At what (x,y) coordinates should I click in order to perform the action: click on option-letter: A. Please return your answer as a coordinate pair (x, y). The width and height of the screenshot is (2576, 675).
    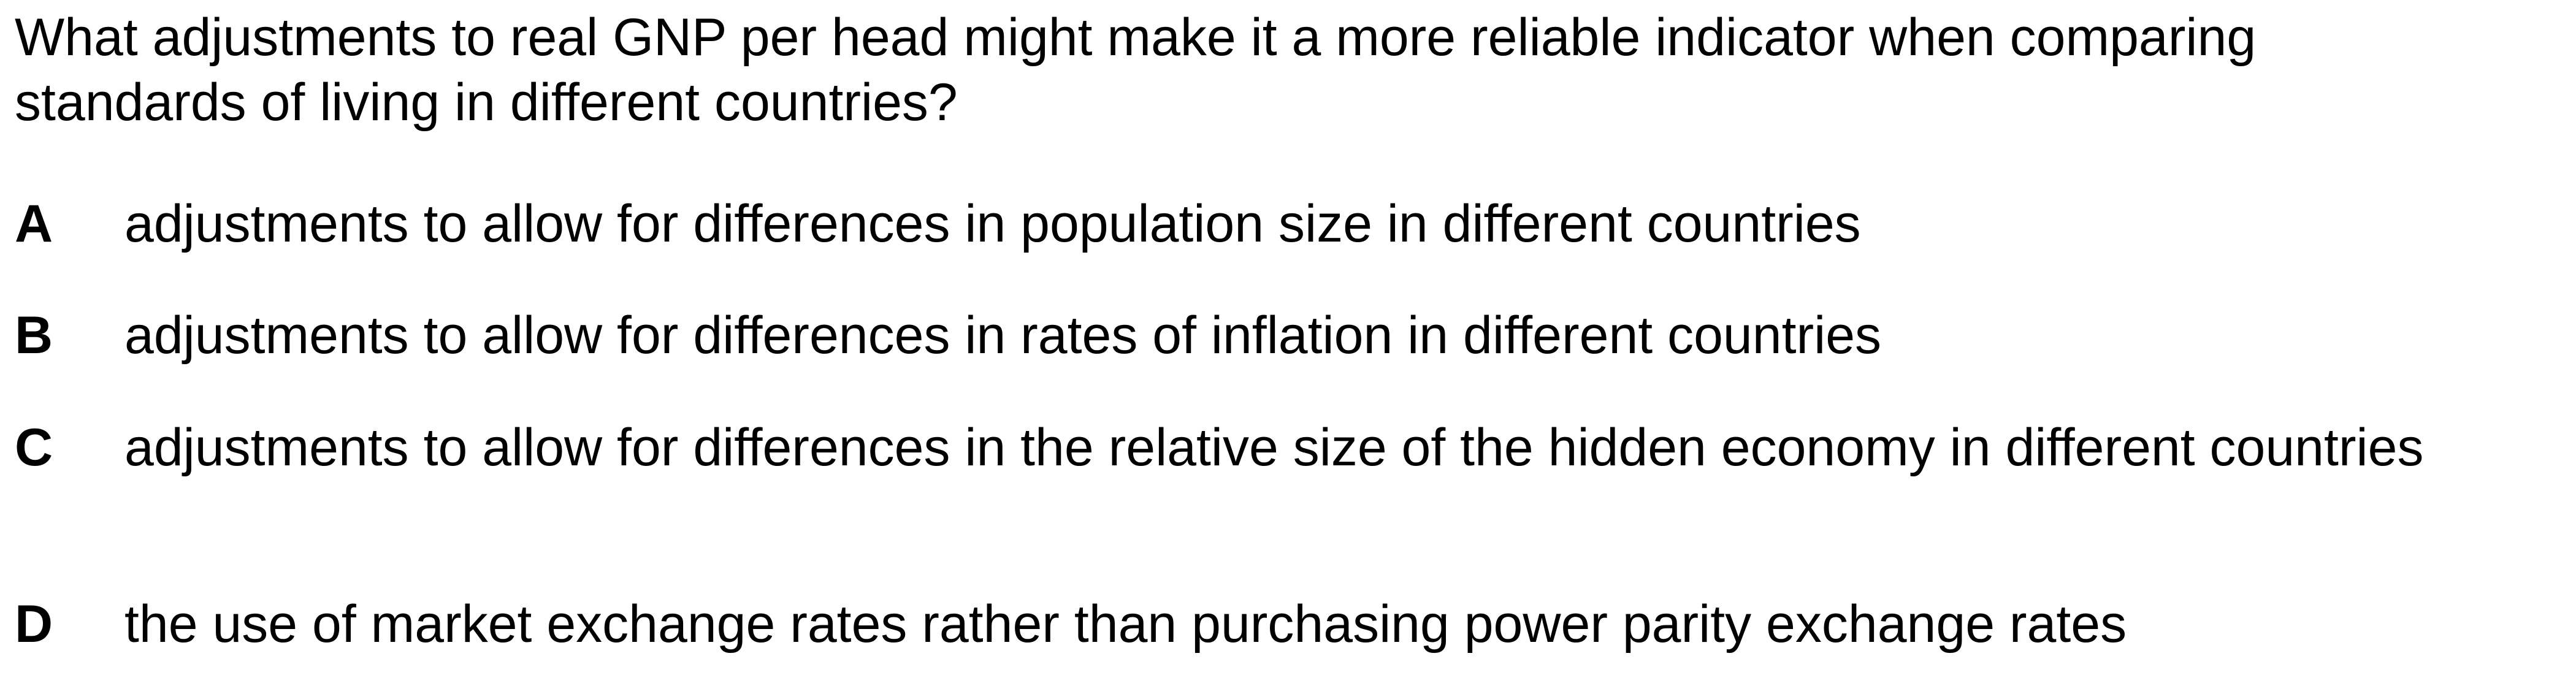
    Looking at the image, I should click on (34, 223).